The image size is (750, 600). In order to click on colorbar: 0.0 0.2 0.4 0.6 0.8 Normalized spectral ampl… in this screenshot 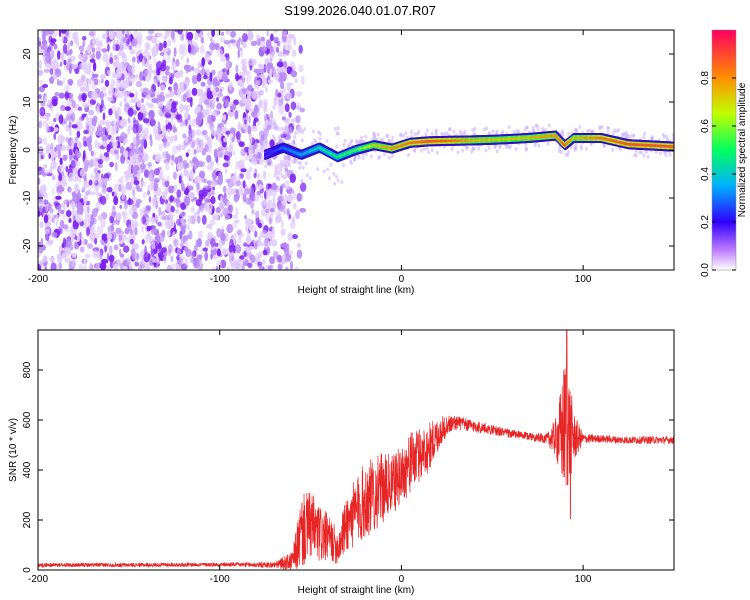, I will do `click(724, 153)`.